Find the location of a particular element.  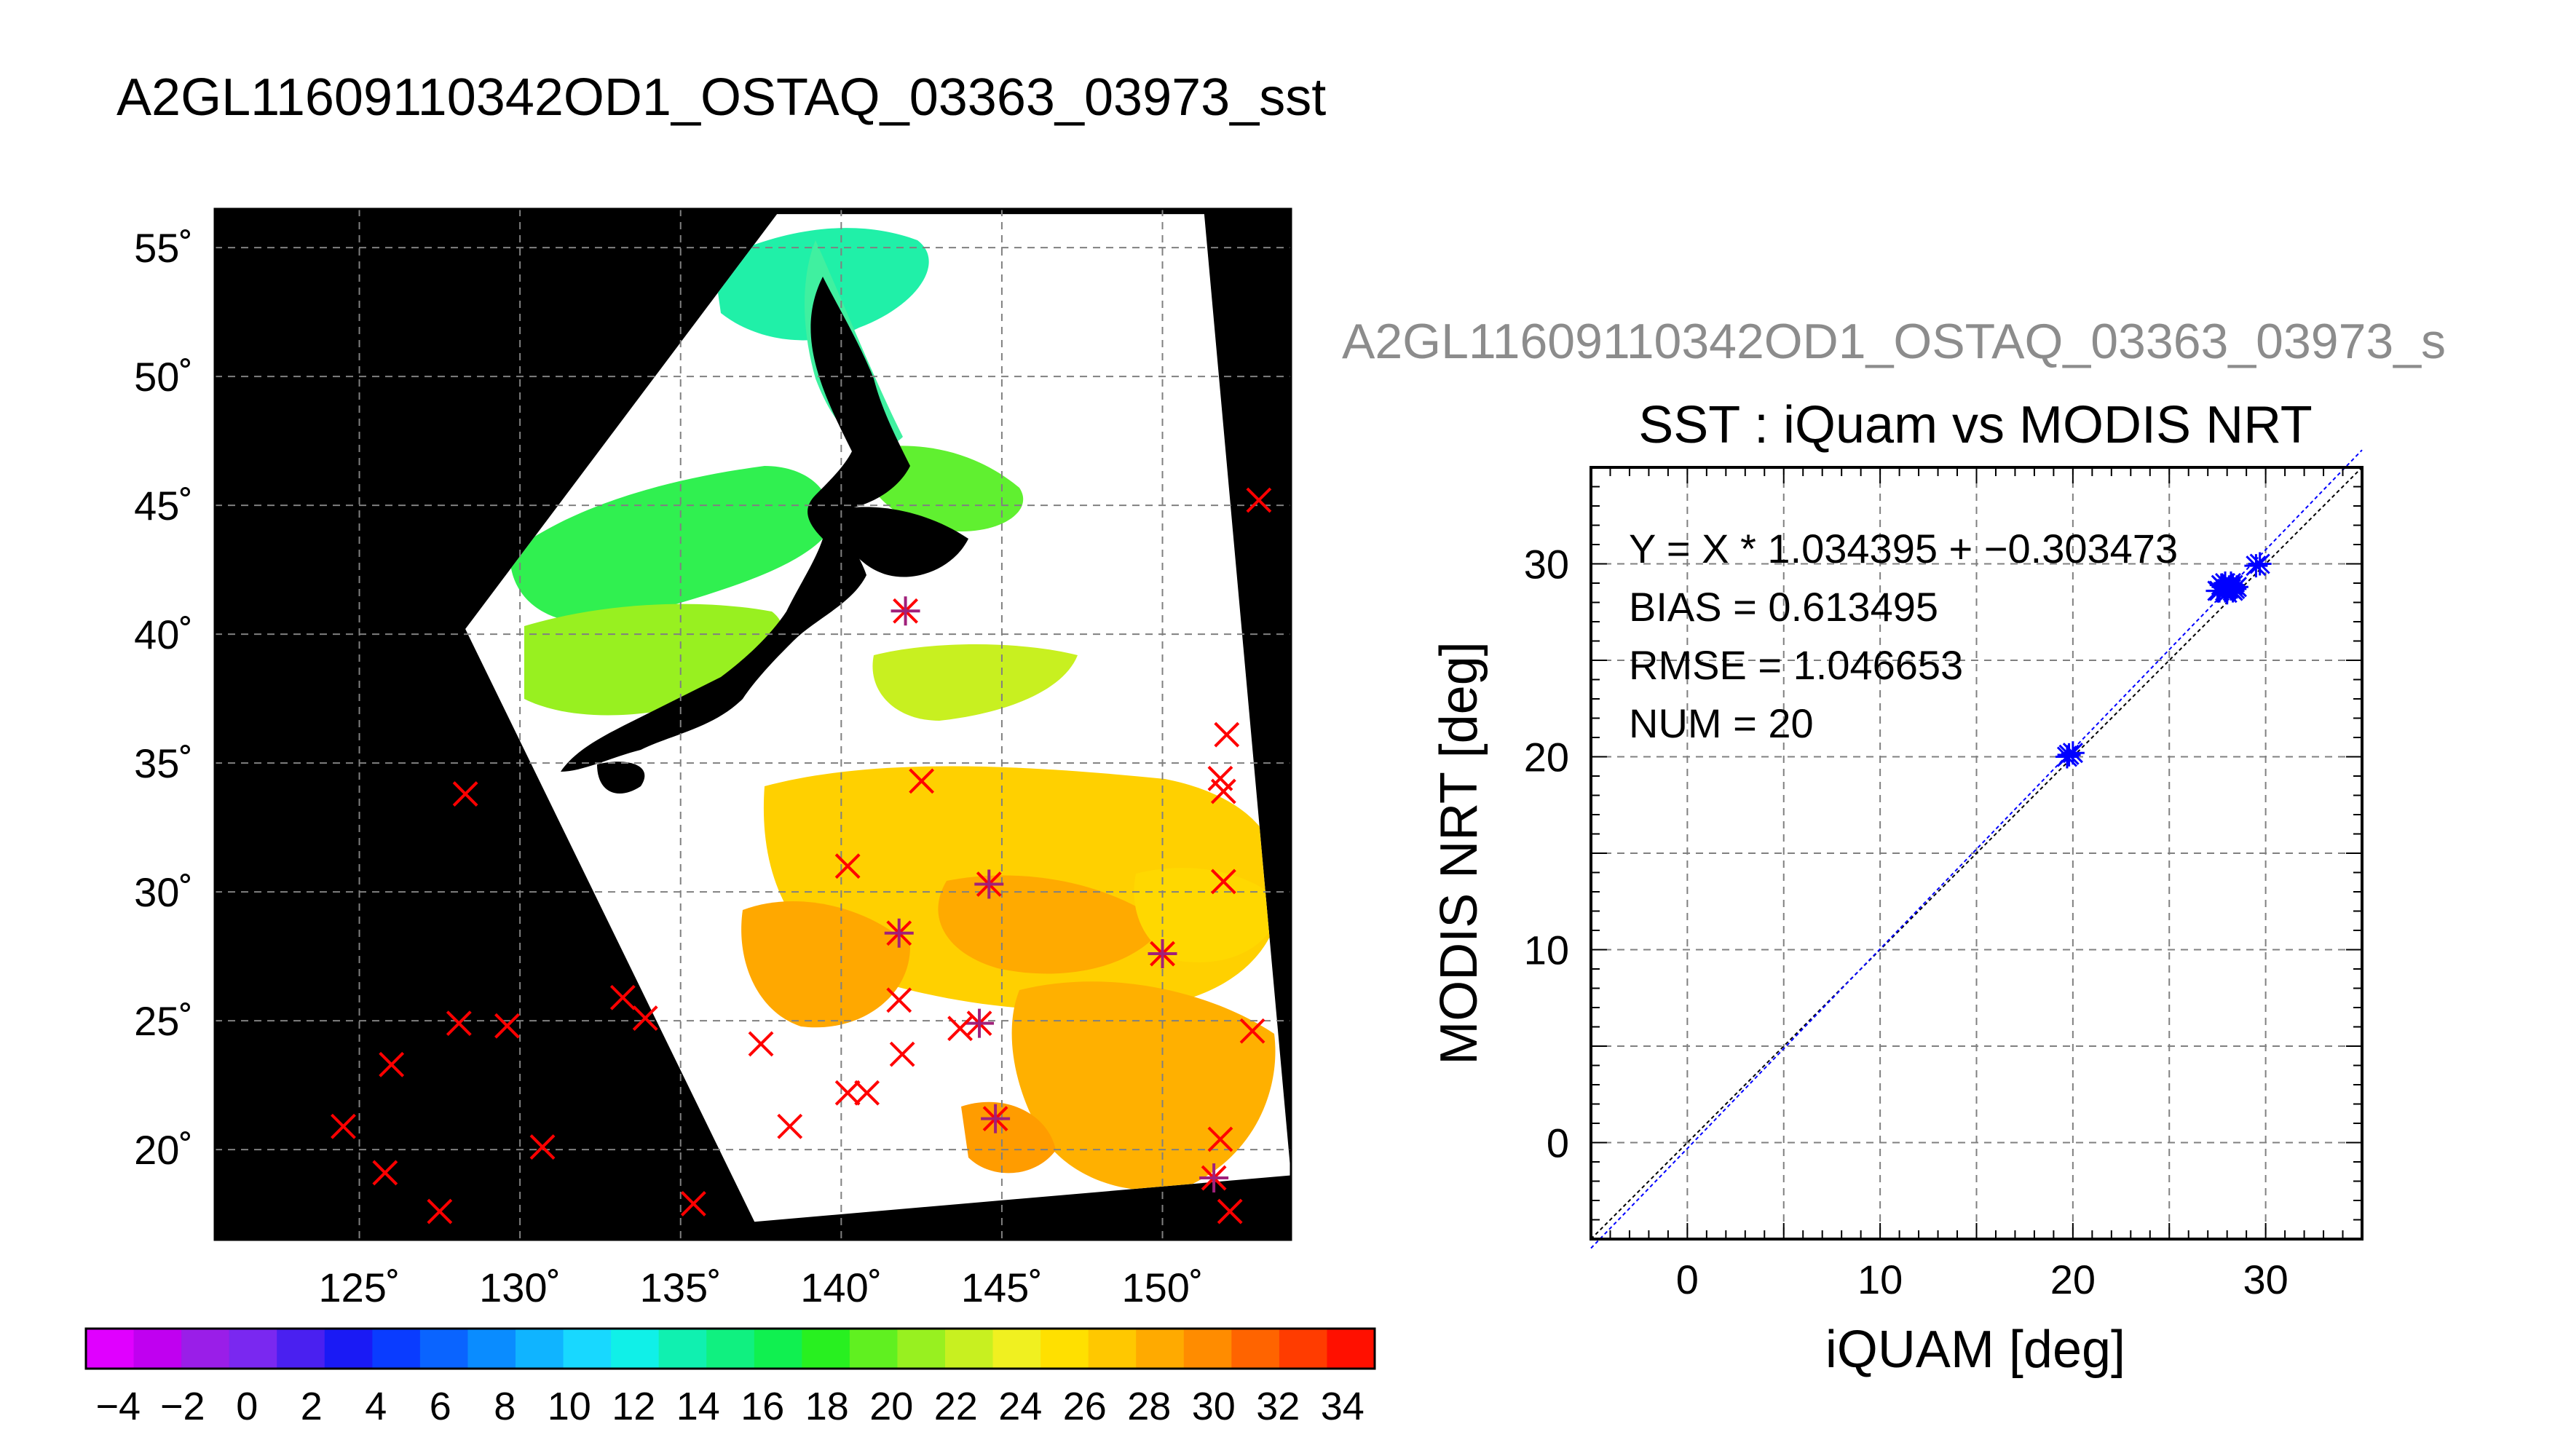

sst-patch-philippine-sea-north is located at coordinates (825, 964).